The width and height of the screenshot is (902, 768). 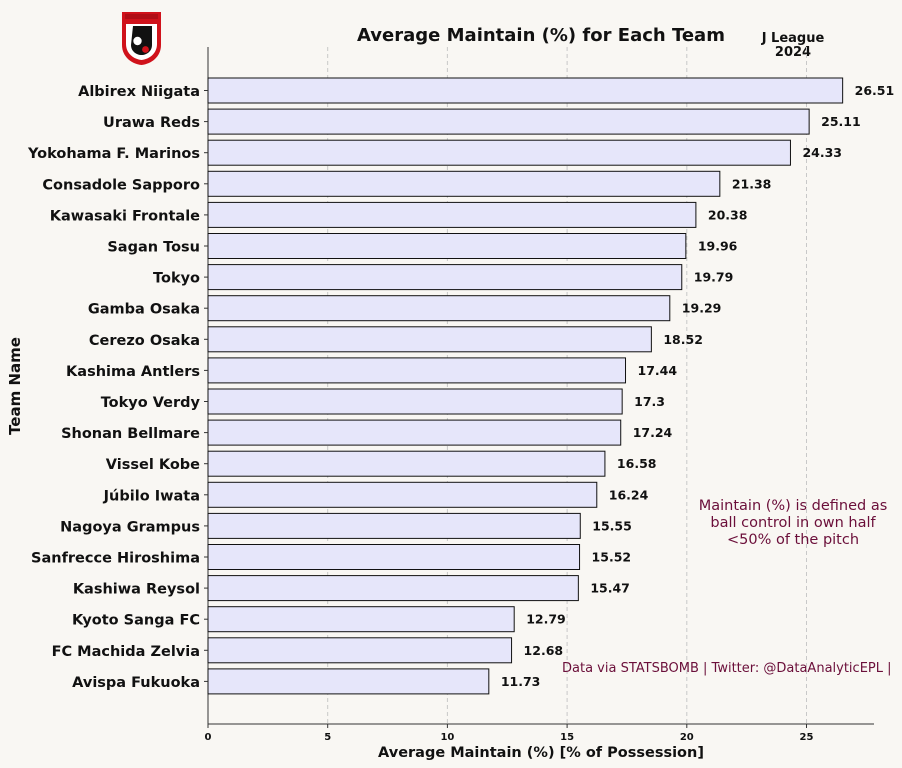 What do you see at coordinates (718, 246) in the screenshot?
I see `data-label: 19.96` at bounding box center [718, 246].